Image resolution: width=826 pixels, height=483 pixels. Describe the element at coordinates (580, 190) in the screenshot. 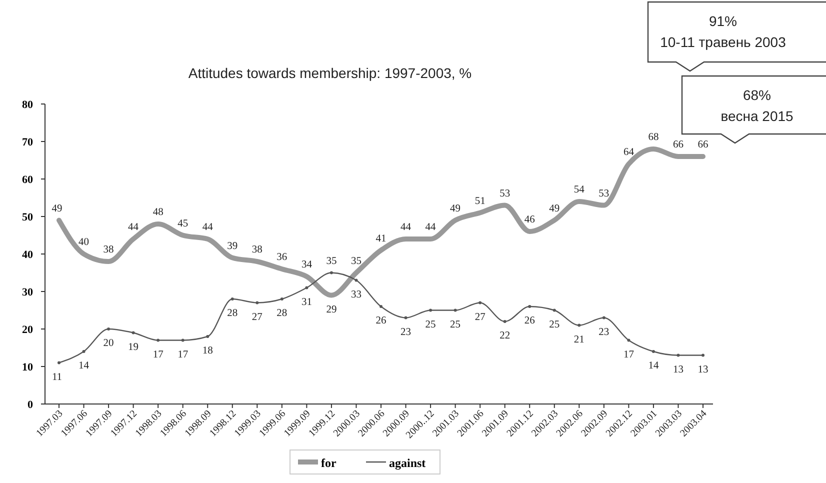

I see `data-label: 54` at that location.